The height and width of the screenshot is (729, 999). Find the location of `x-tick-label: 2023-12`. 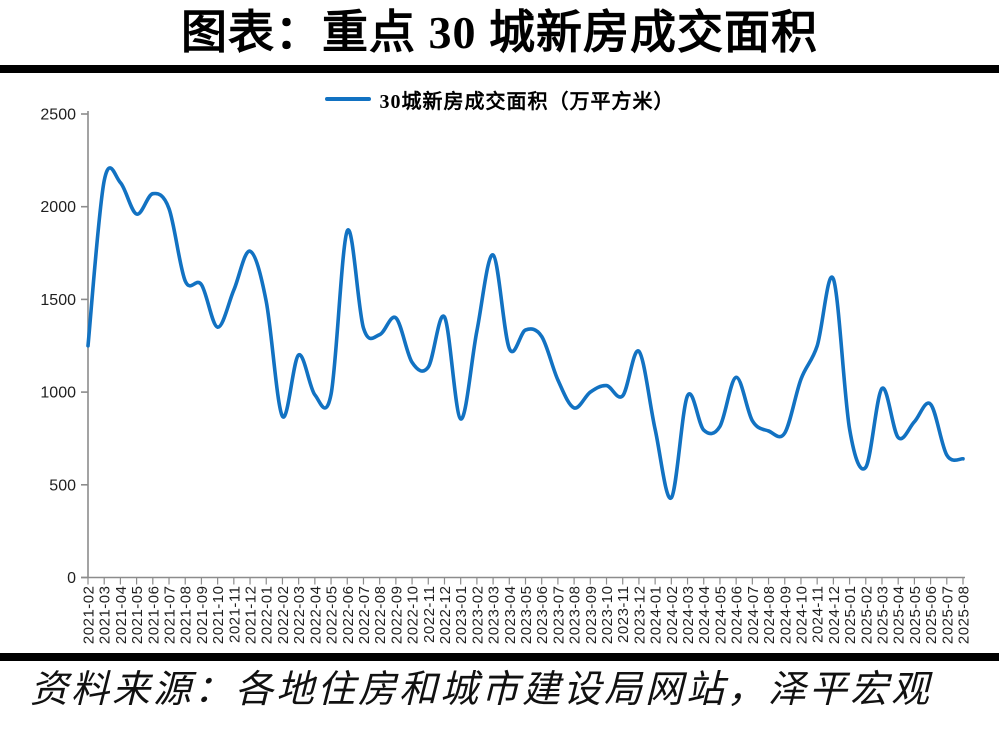

x-tick-label: 2023-12 is located at coordinates (639, 615).